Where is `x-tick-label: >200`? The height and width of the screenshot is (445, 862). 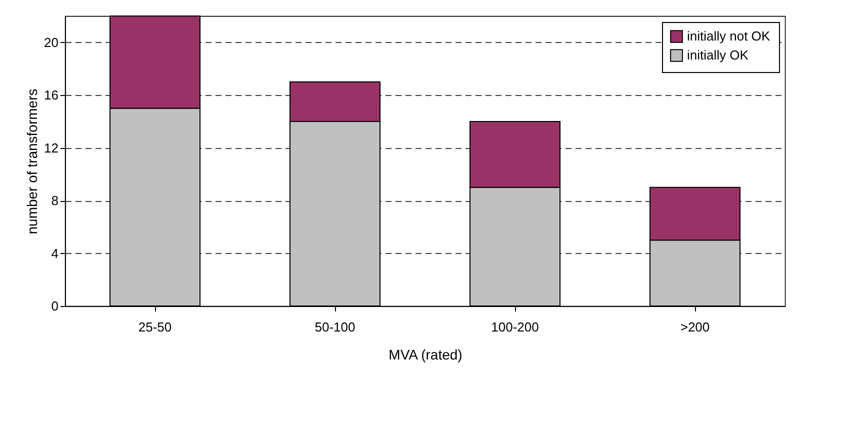
x-tick-label: >200 is located at coordinates (695, 327).